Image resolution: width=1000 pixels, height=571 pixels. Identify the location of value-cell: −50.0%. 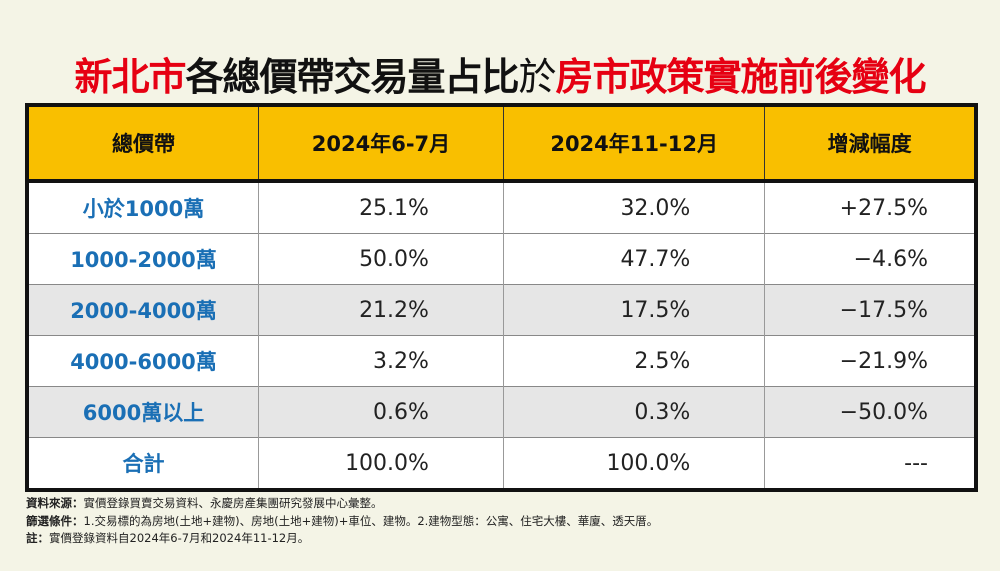
(870, 412).